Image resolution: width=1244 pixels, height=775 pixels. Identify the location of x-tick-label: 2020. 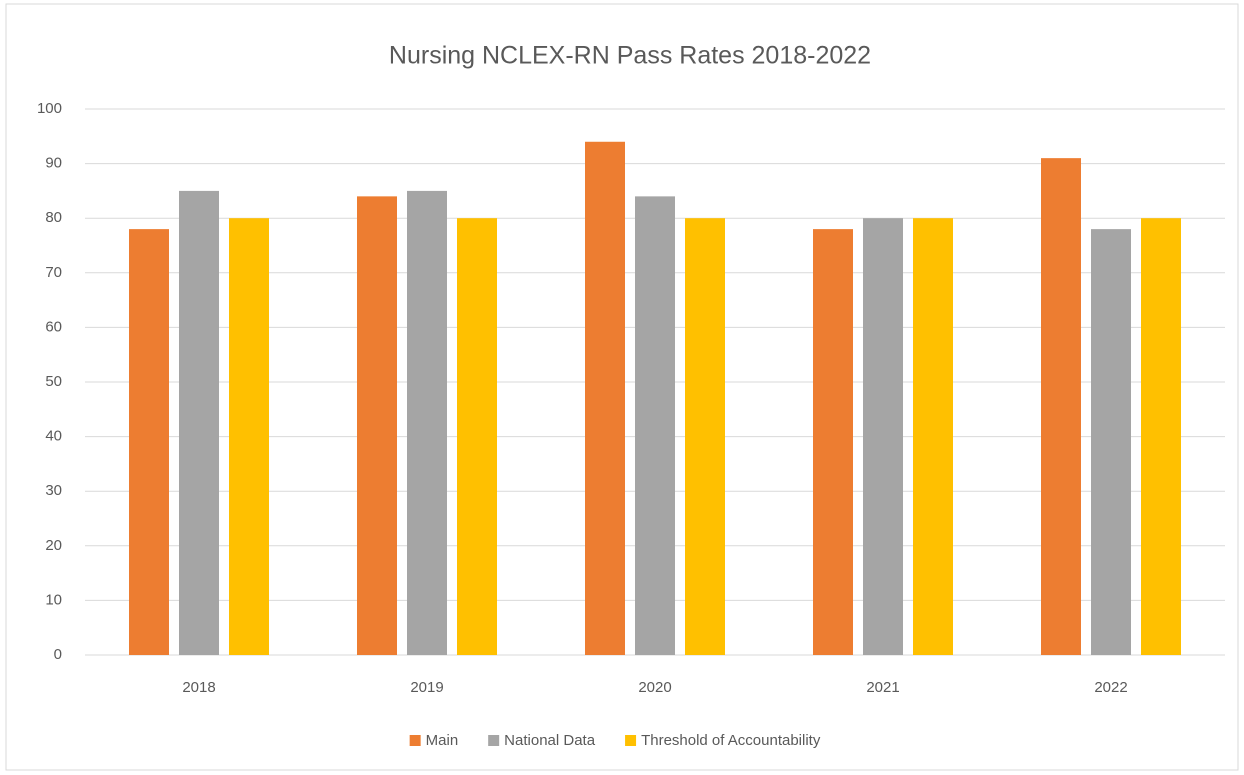
(654, 687).